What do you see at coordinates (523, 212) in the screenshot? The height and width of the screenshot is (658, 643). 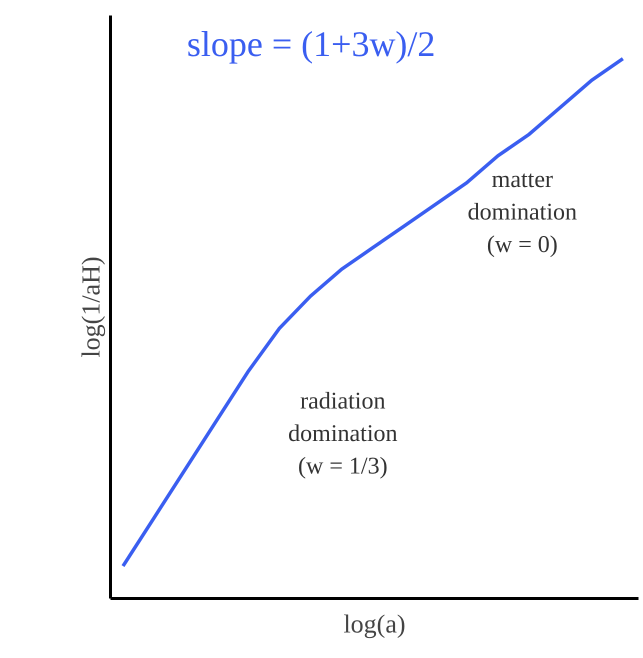 I see `annotation: matter domination (w = 0)` at bounding box center [523, 212].